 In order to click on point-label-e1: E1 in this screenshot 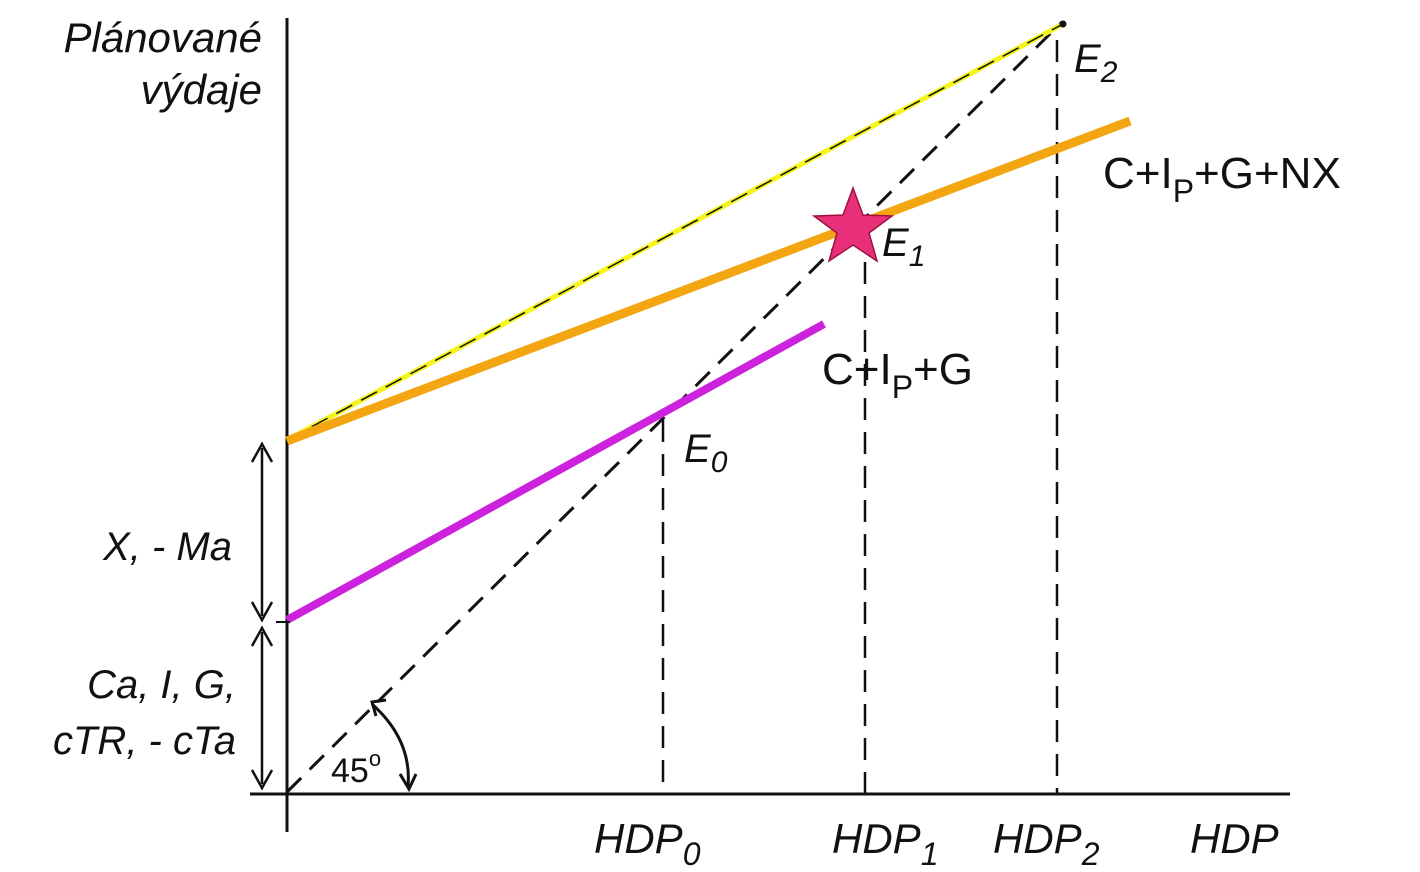, I will do `click(903, 247)`.